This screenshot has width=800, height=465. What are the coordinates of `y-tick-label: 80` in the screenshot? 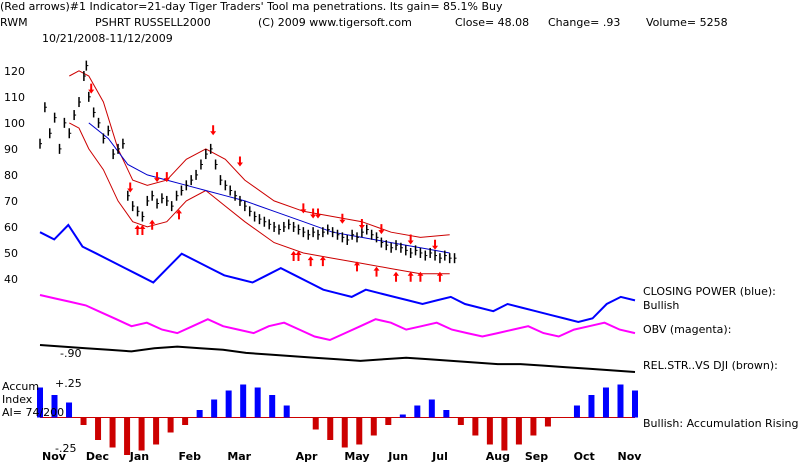 It's located at (11, 175).